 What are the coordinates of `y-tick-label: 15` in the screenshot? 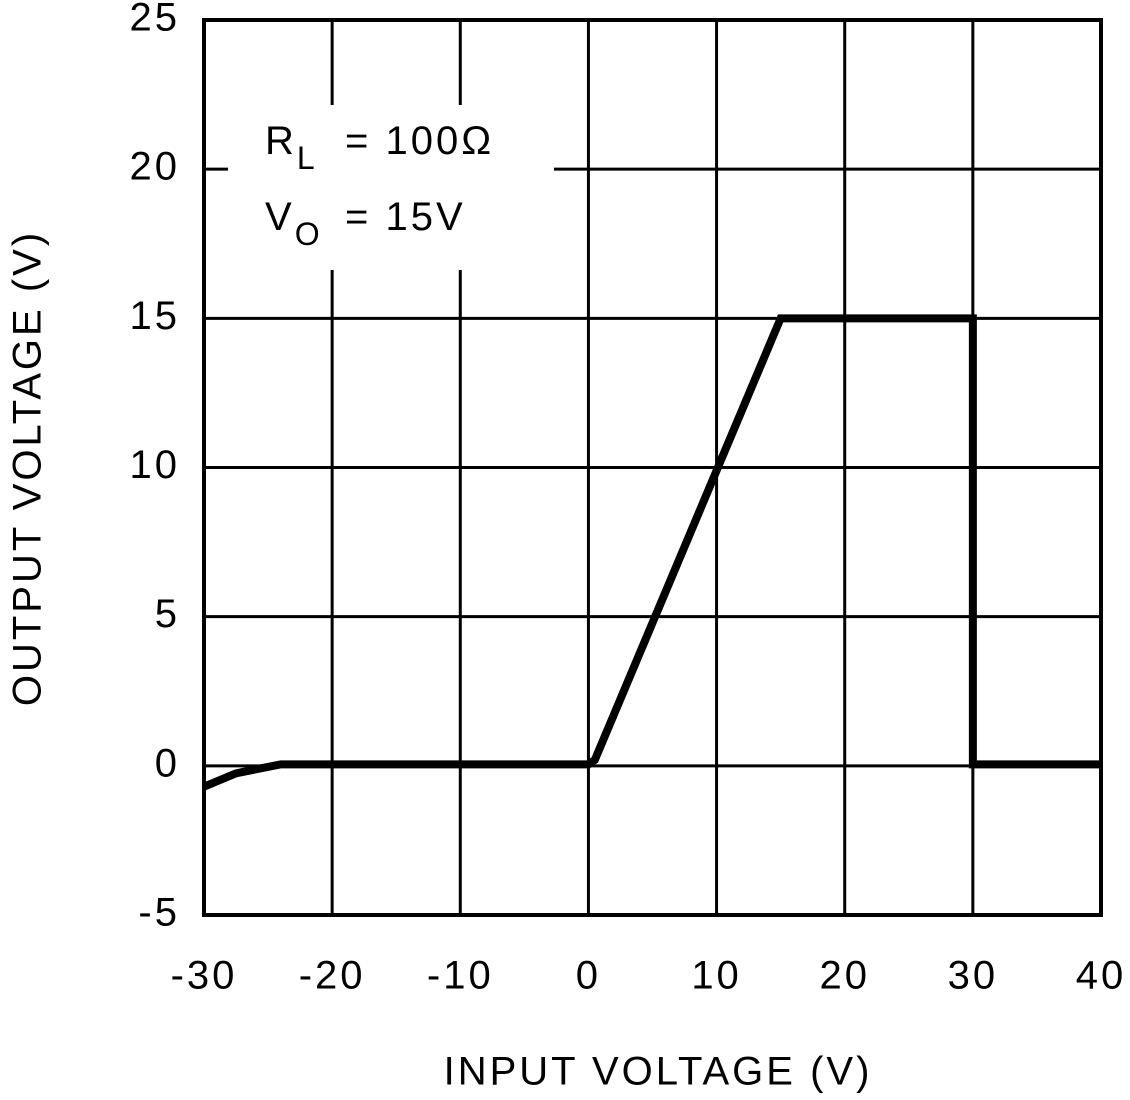 It's located at (155, 316).